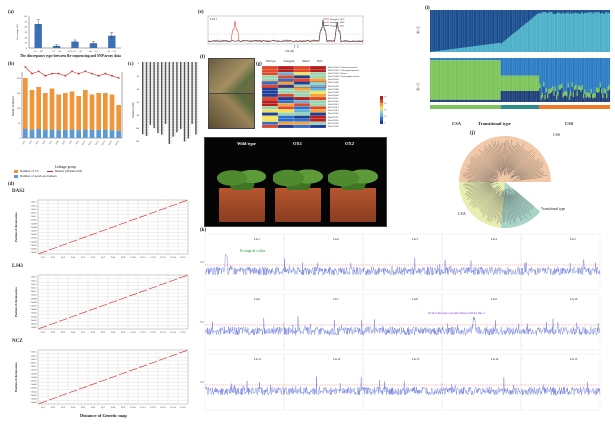 This screenshot has width=615, height=427. What do you see at coordinates (117, 143) in the screenshot?
I see `b-xtick: LG15` at bounding box center [117, 143].